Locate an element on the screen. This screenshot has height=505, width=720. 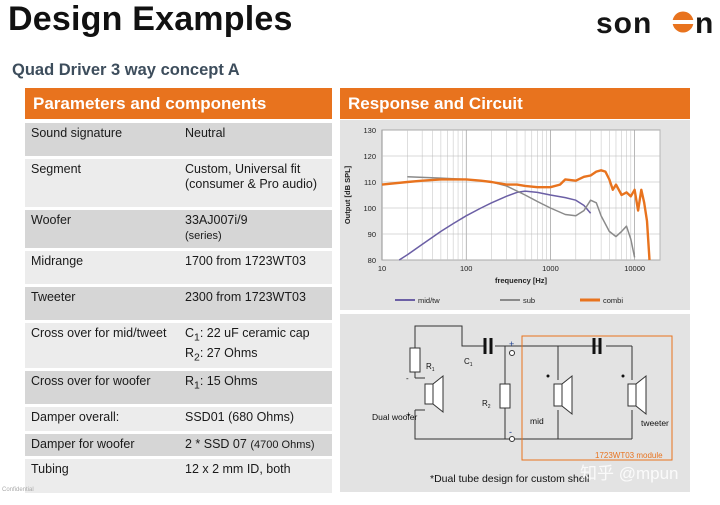
x-tick-label: 1000 is located at coordinates (550, 268).